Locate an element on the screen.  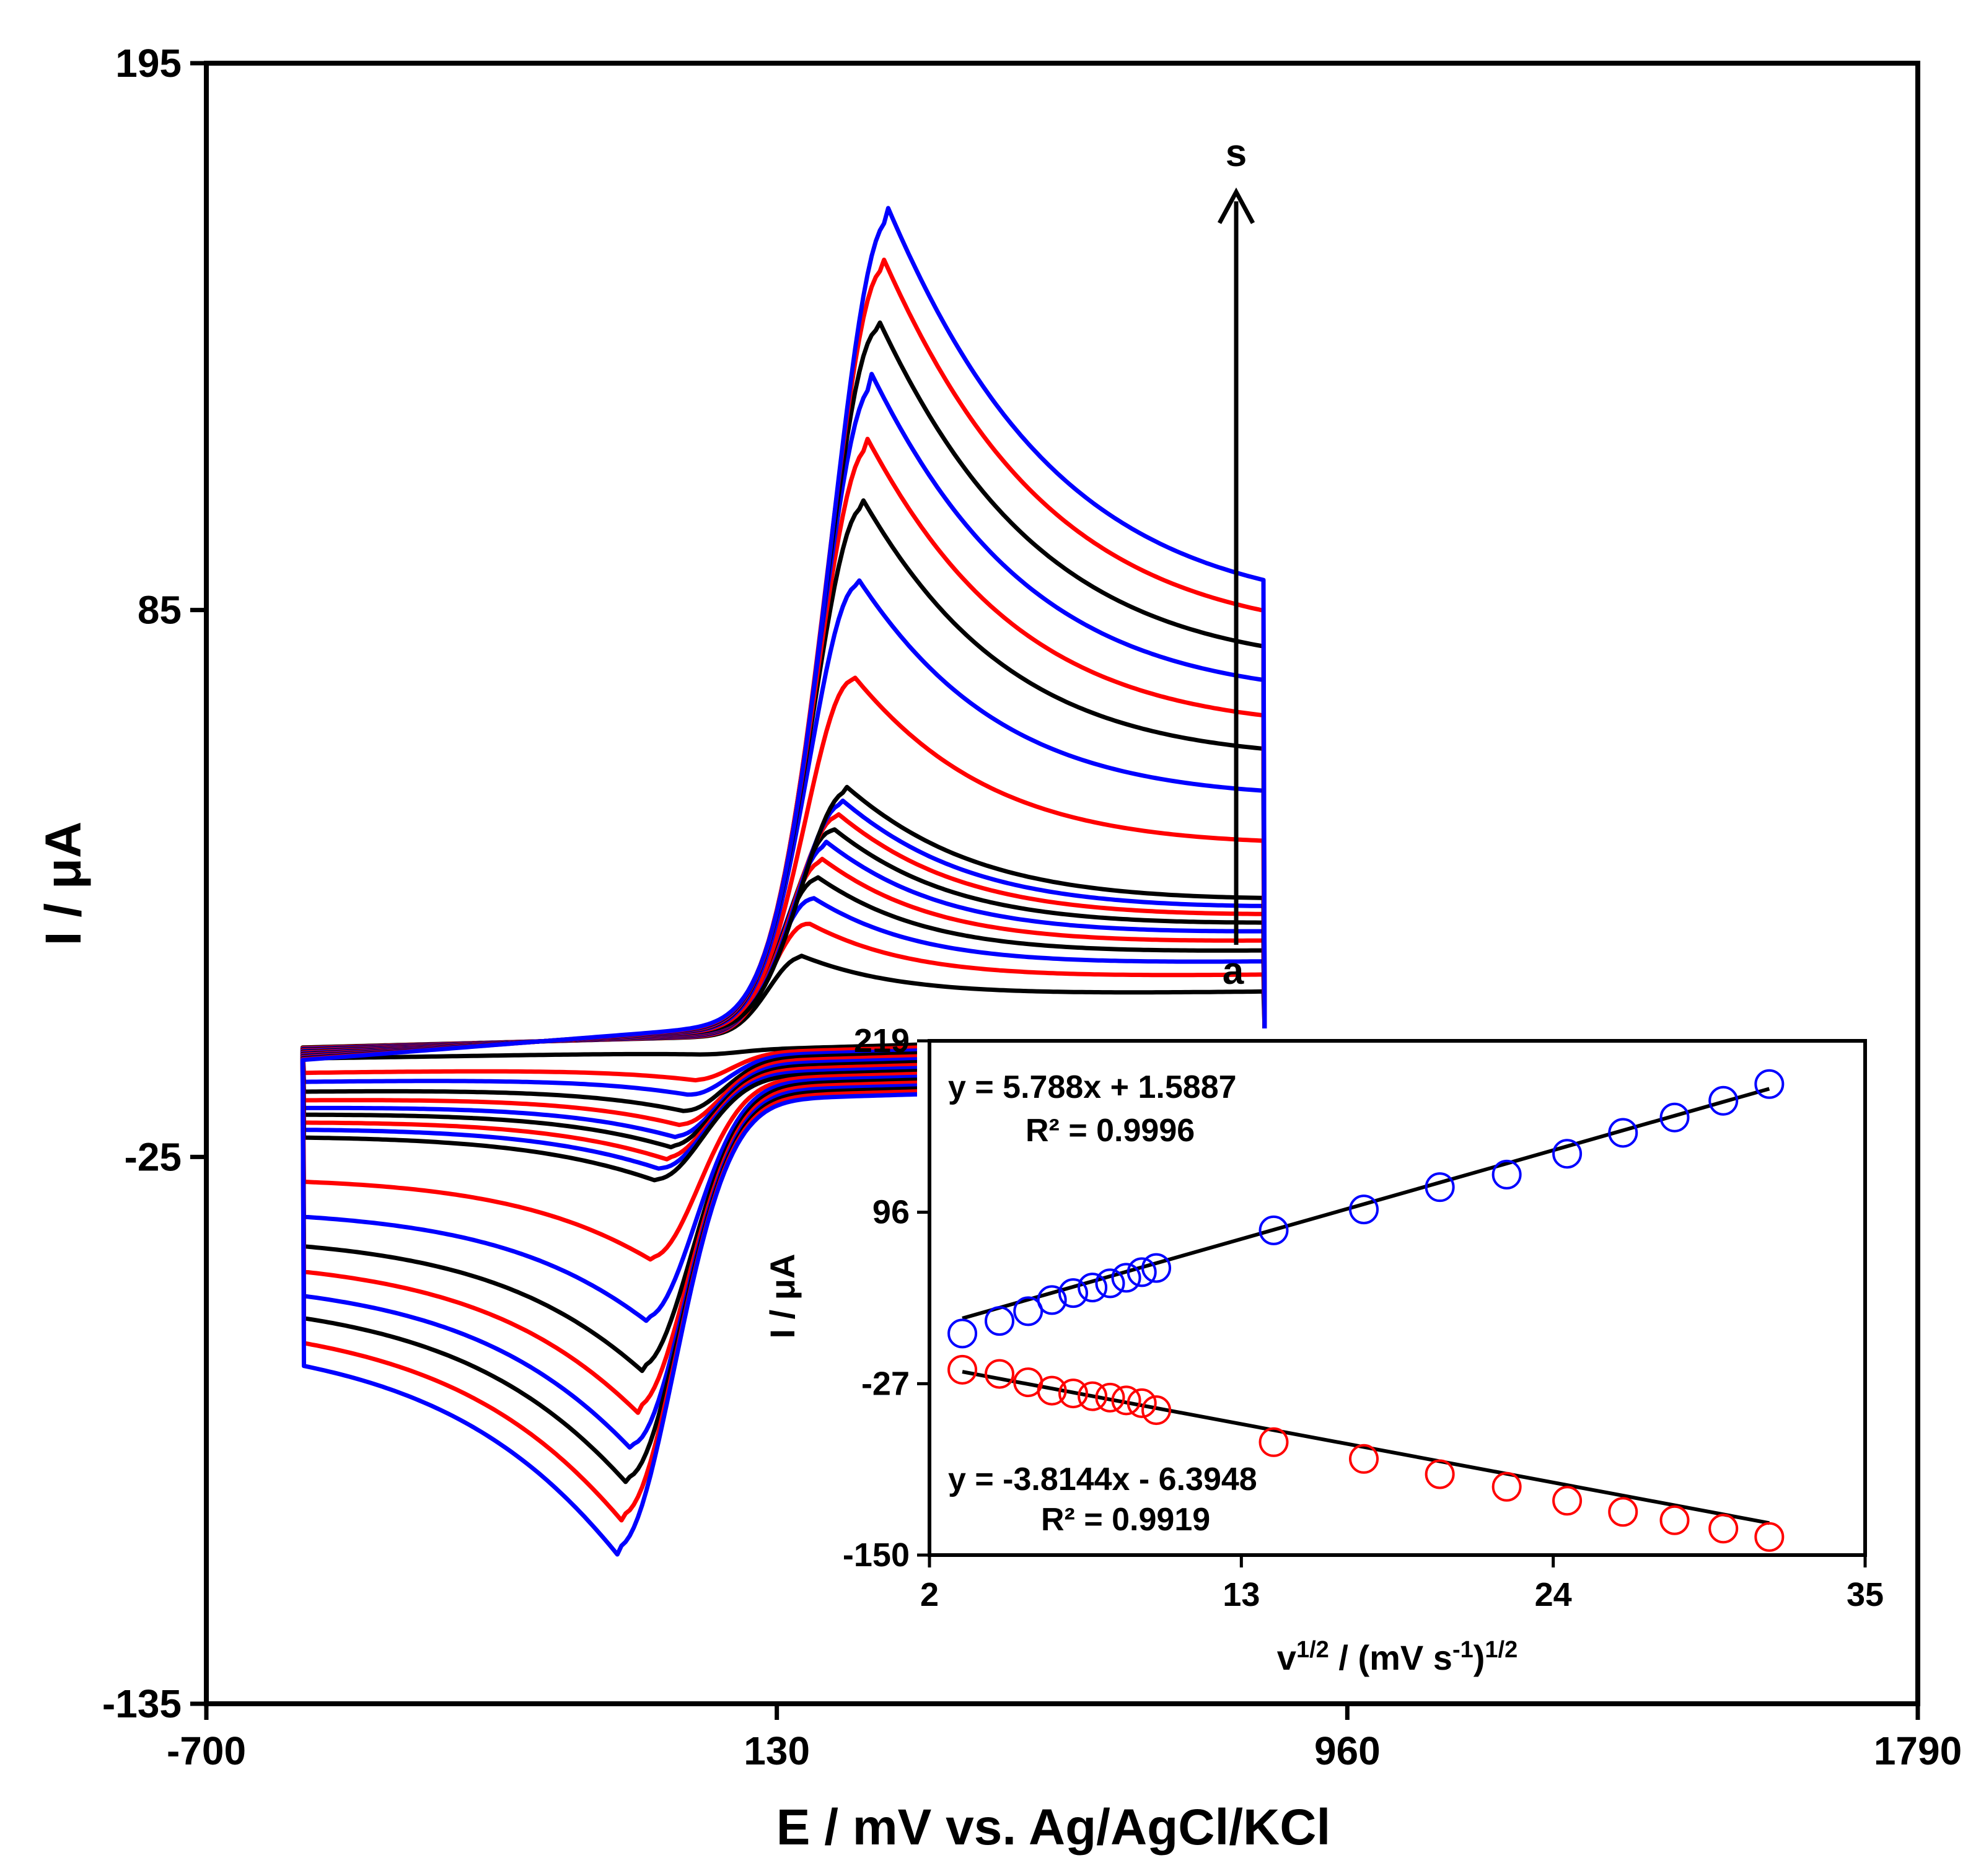
inset-y-tick-label: 219 is located at coordinates (882, 1040).